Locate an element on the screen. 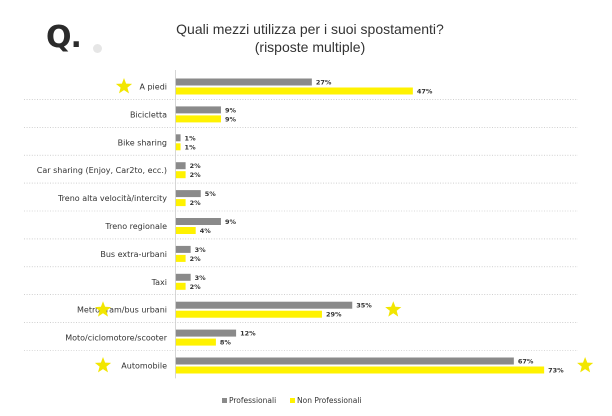 The image size is (612, 416). category-label: Car sharing (Enjoy, Car2to, ecc.) is located at coordinates (102, 170).